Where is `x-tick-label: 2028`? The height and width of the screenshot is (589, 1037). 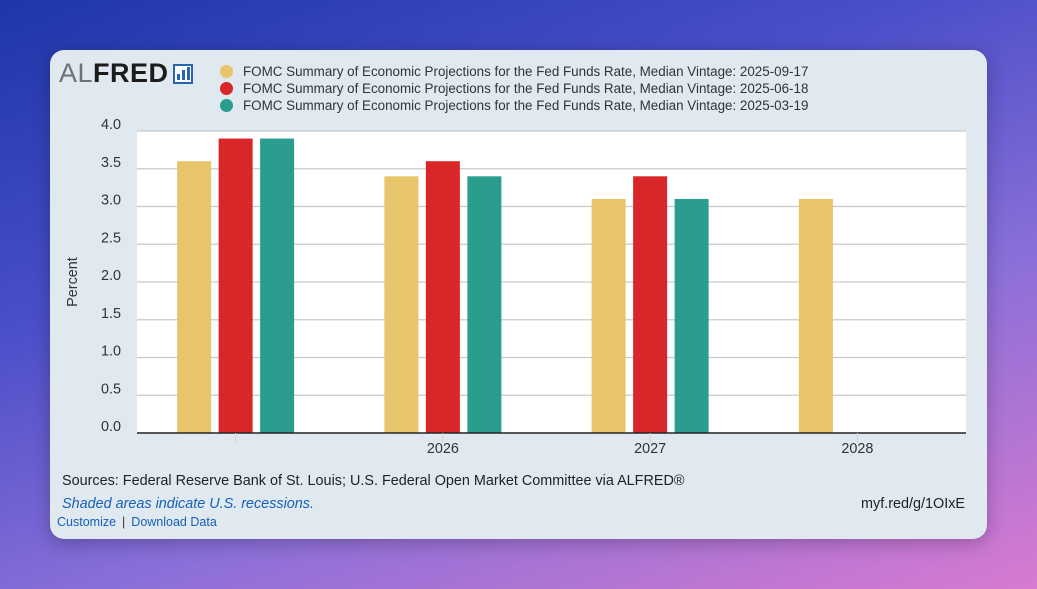 x-tick-label: 2028 is located at coordinates (857, 449).